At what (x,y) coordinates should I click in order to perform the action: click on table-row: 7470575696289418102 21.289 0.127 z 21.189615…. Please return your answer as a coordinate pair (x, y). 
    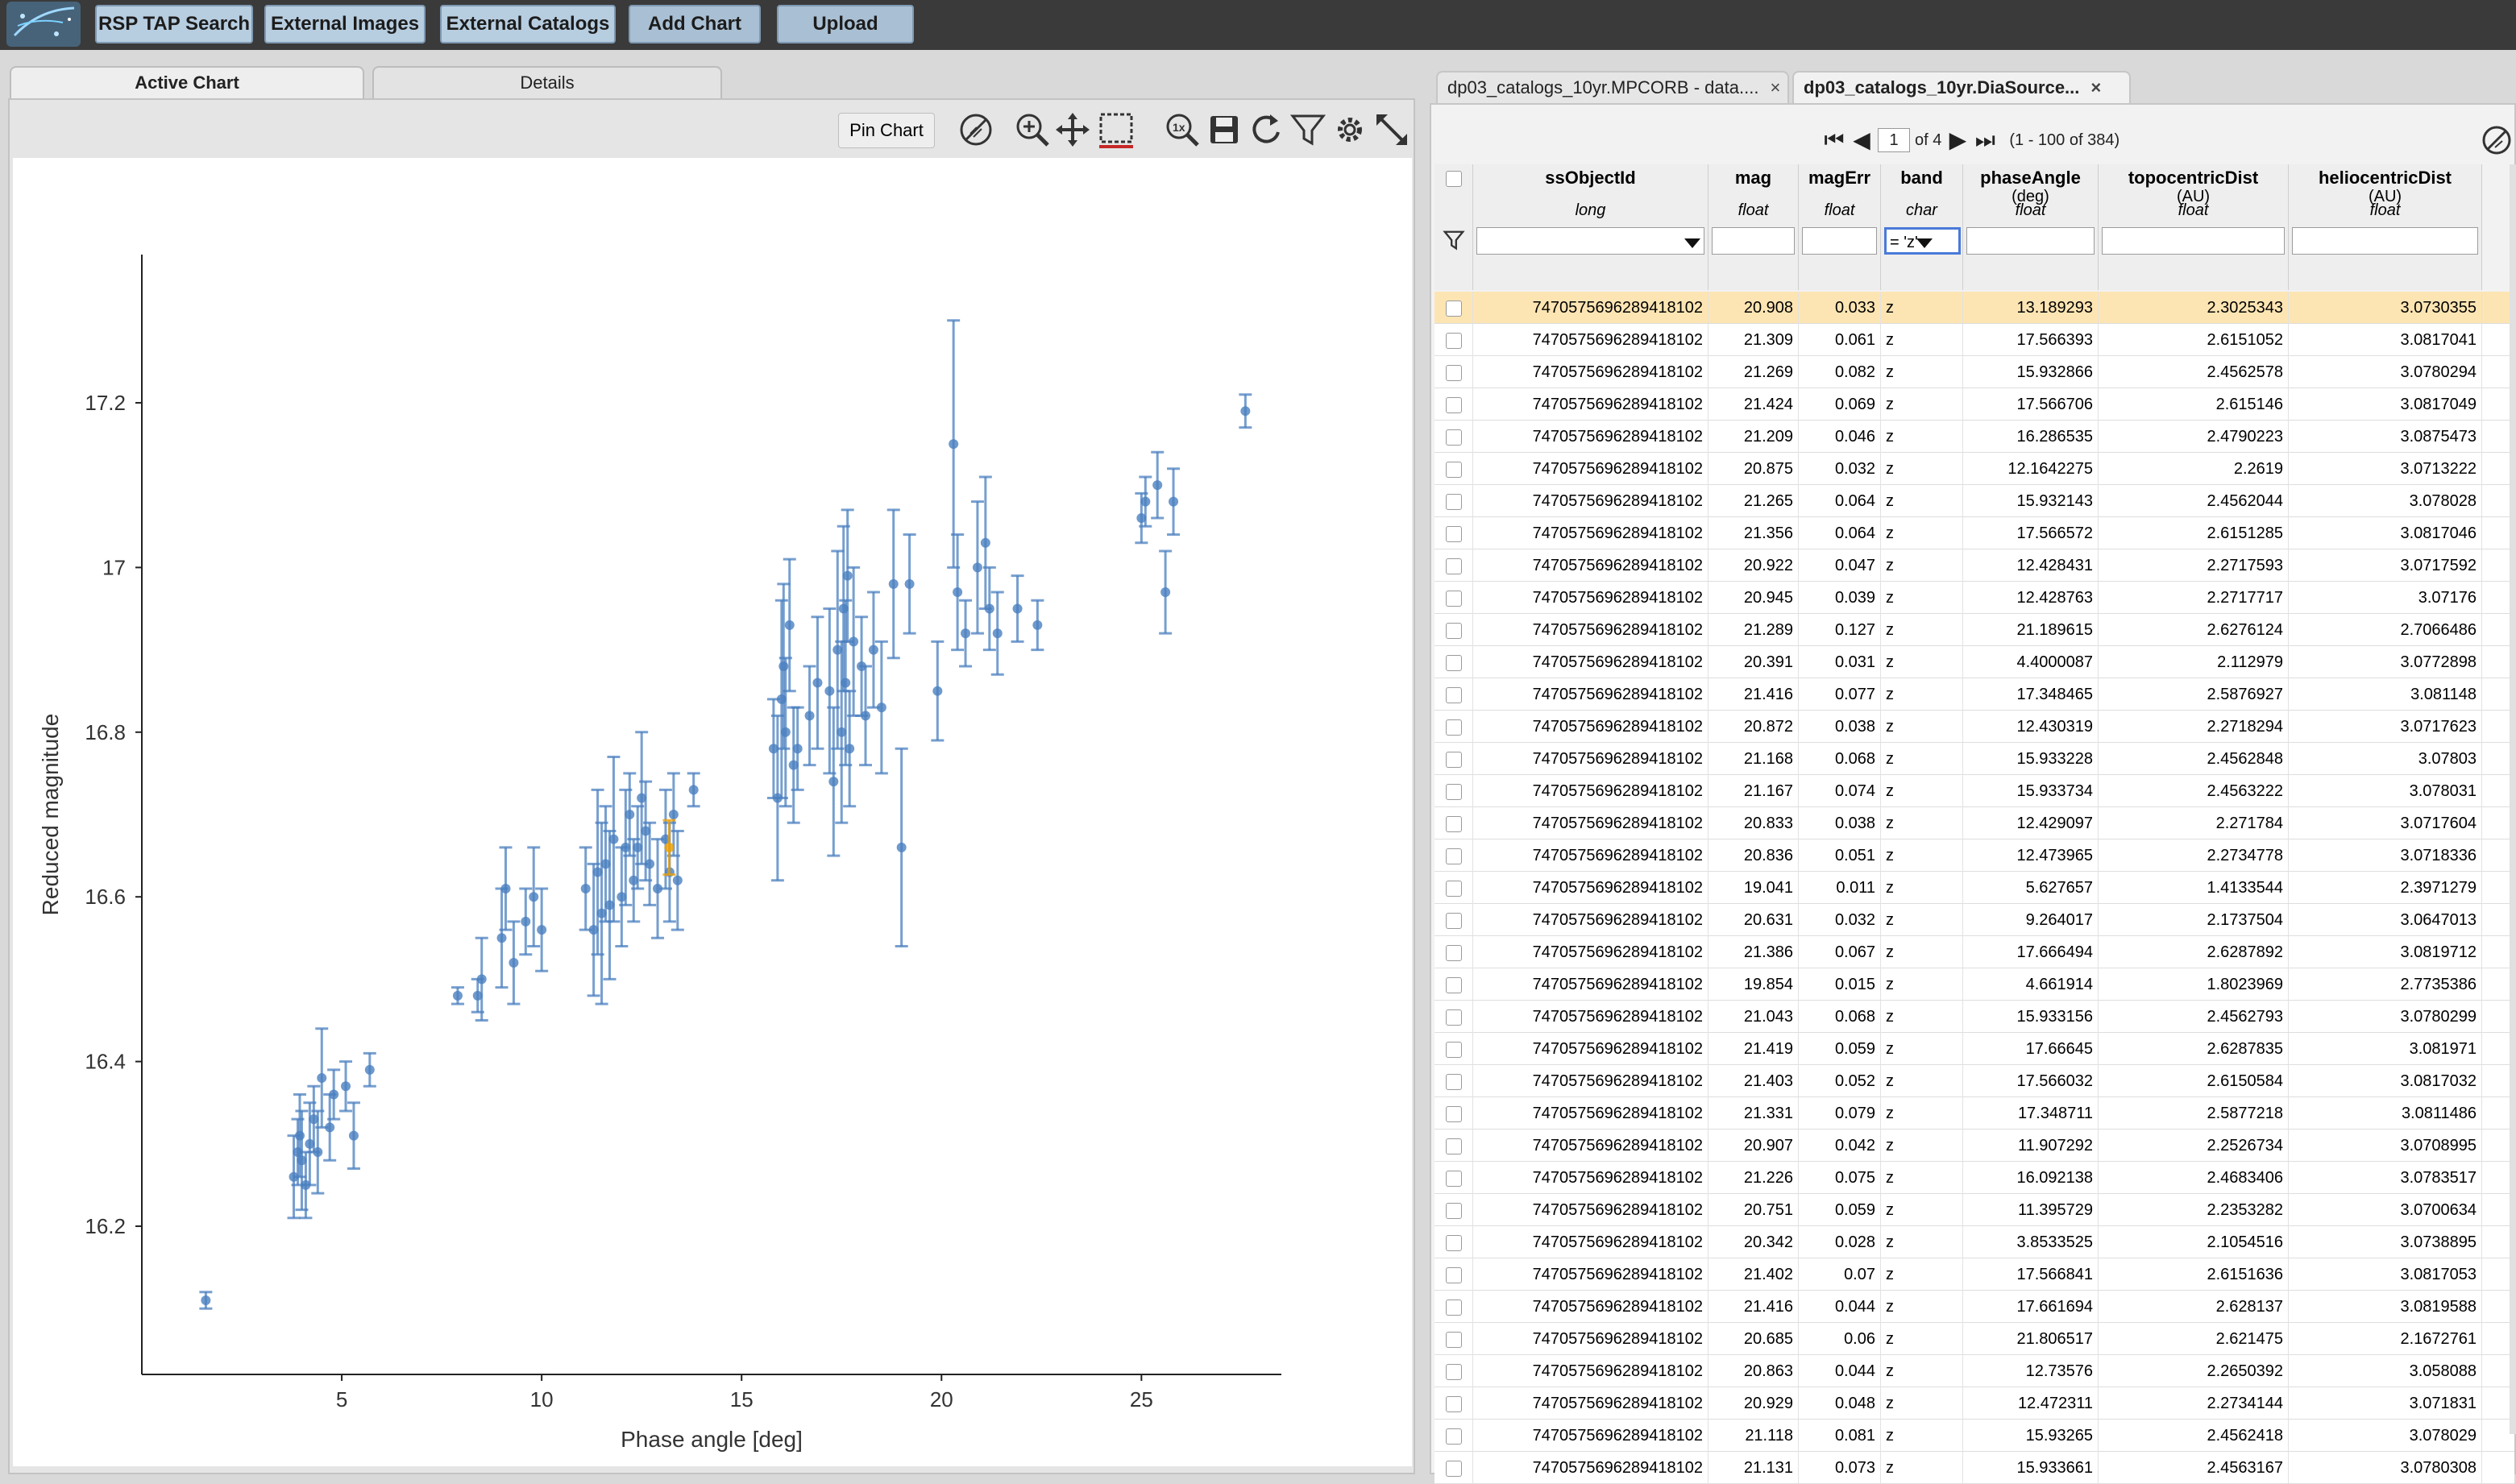
    Looking at the image, I should click on (1974, 630).